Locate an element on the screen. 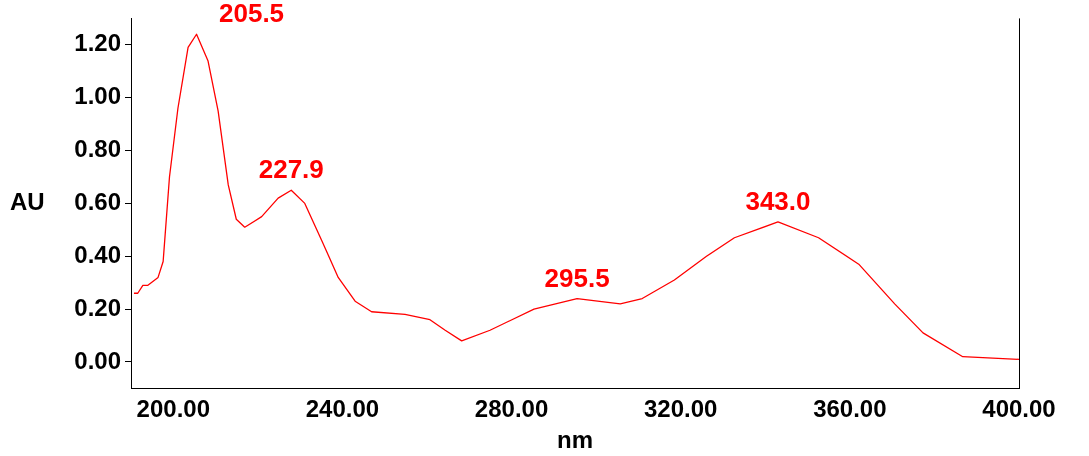 The height and width of the screenshot is (456, 1089). annotation: 205.5 is located at coordinates (252, 14).